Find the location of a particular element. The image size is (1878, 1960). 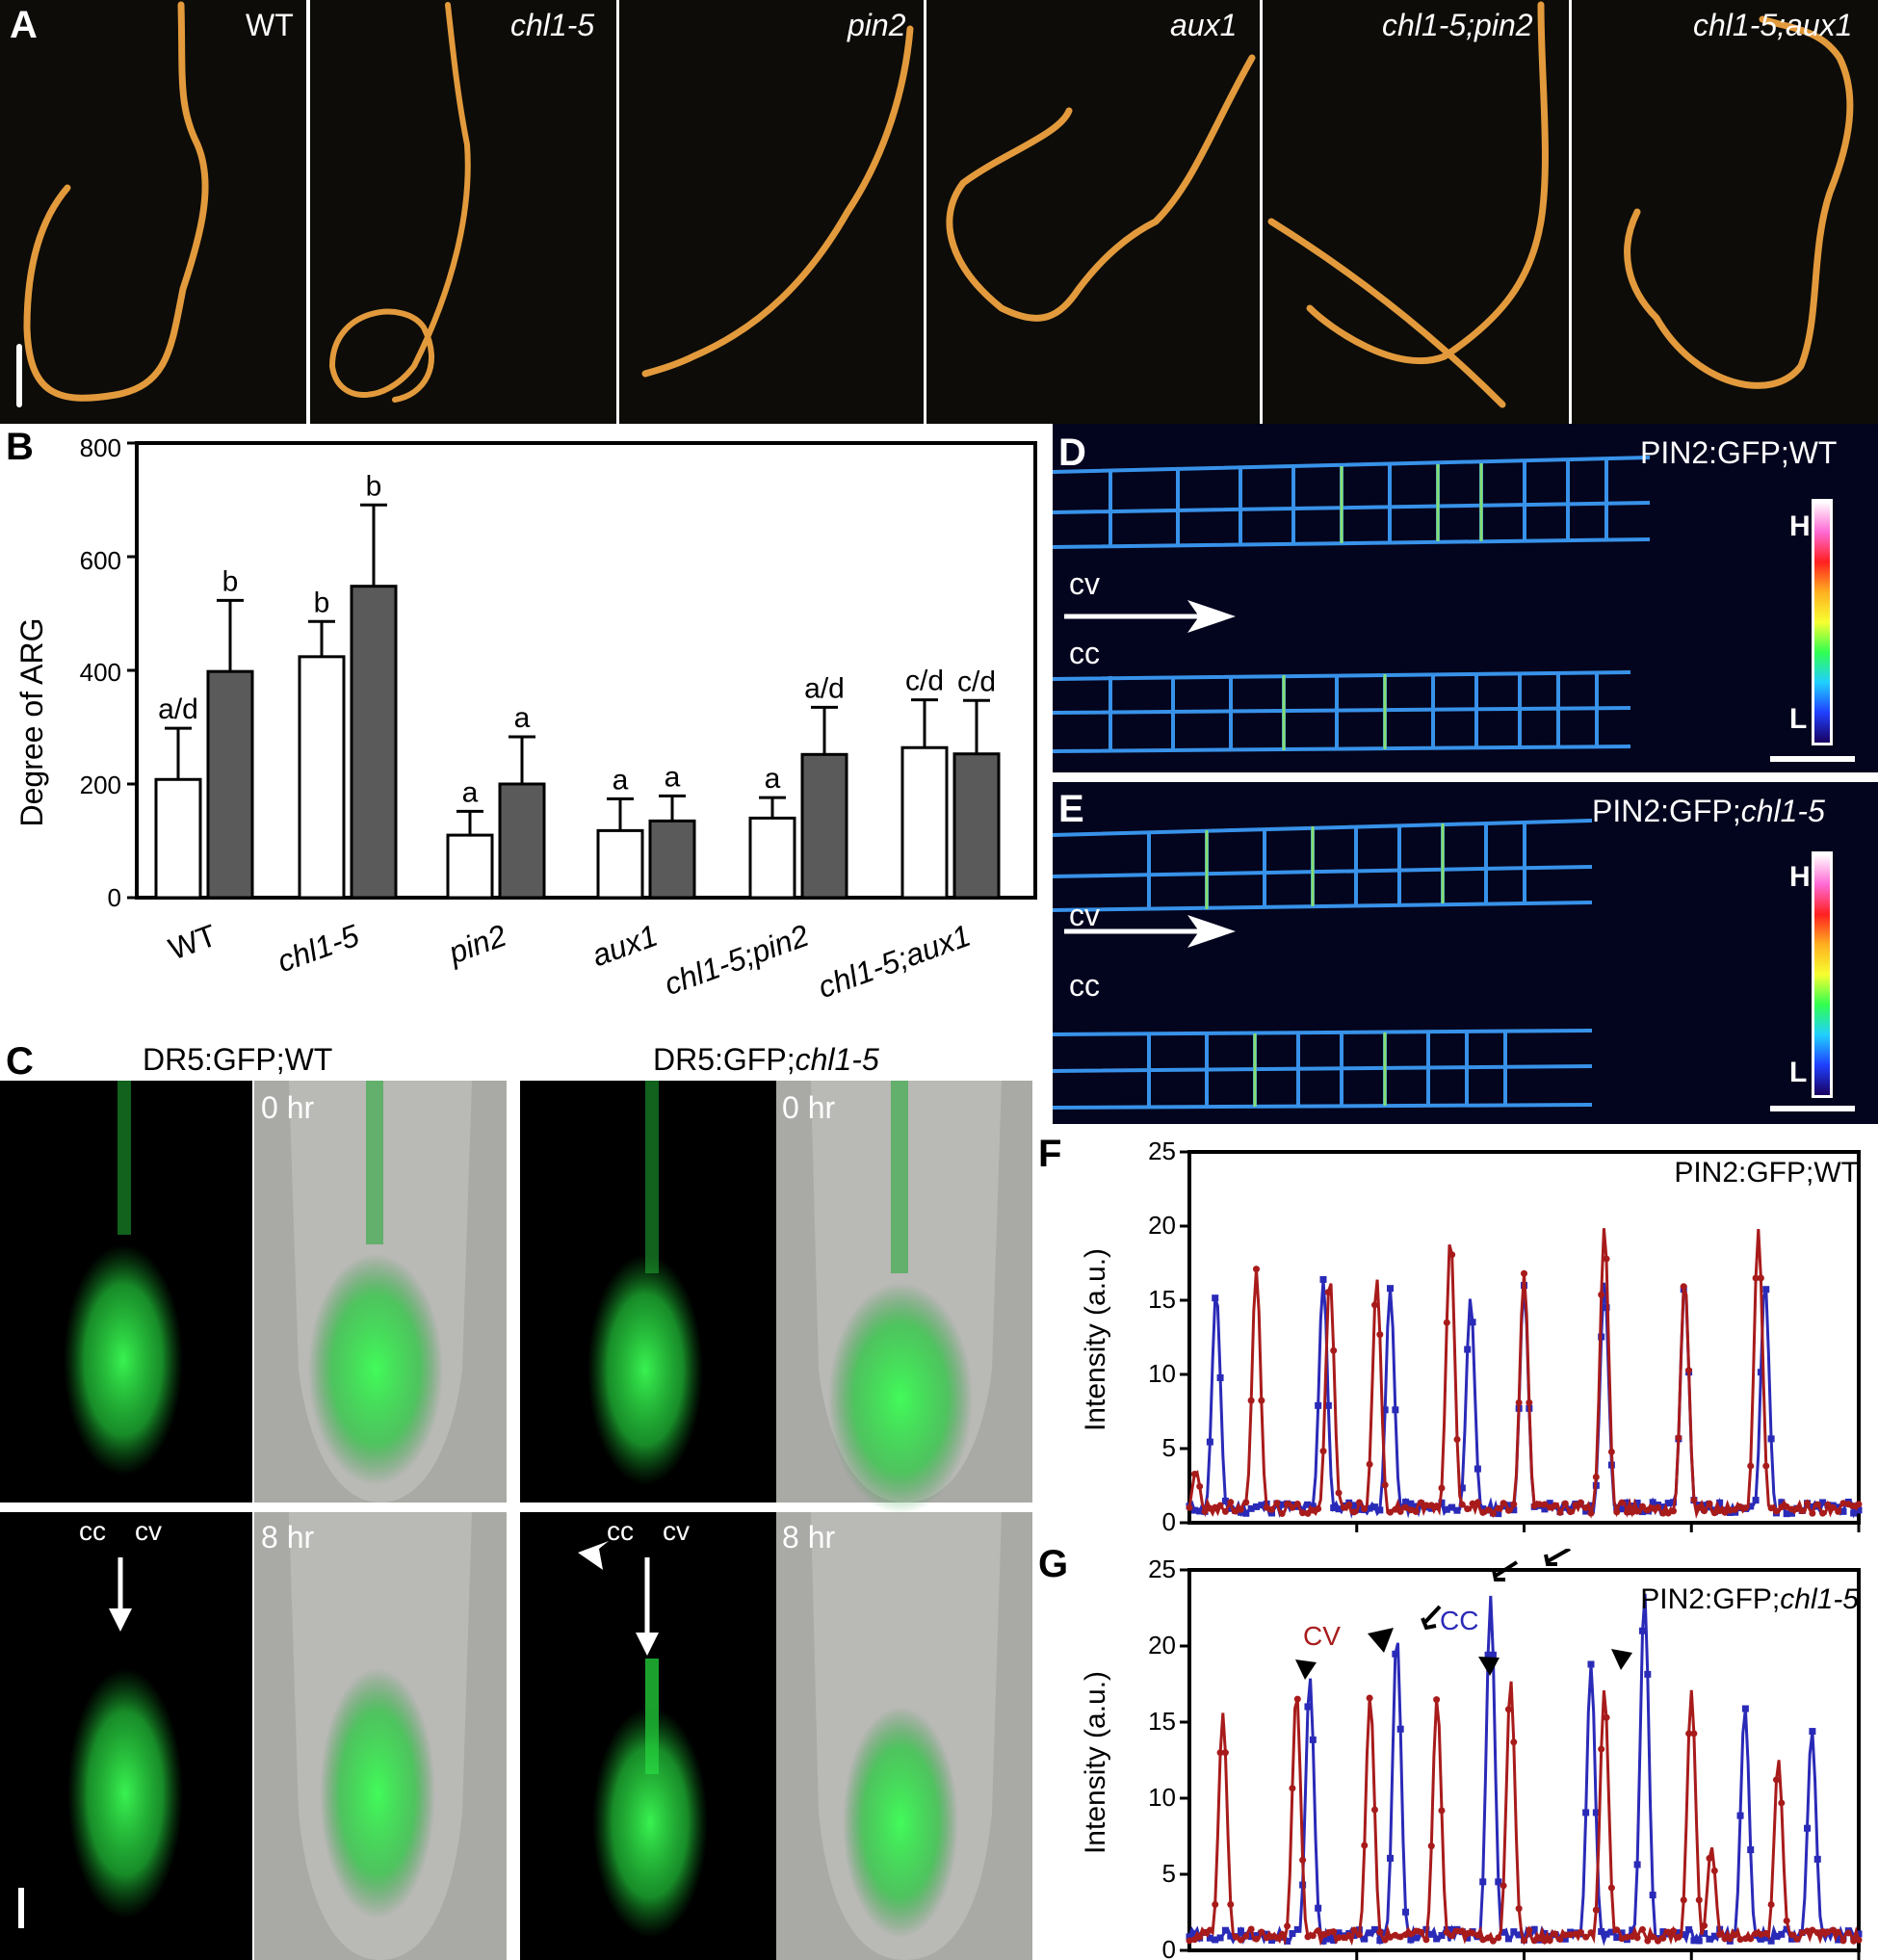

panel-c-title-mut-italic: chl1-5 is located at coordinates (837, 1059).